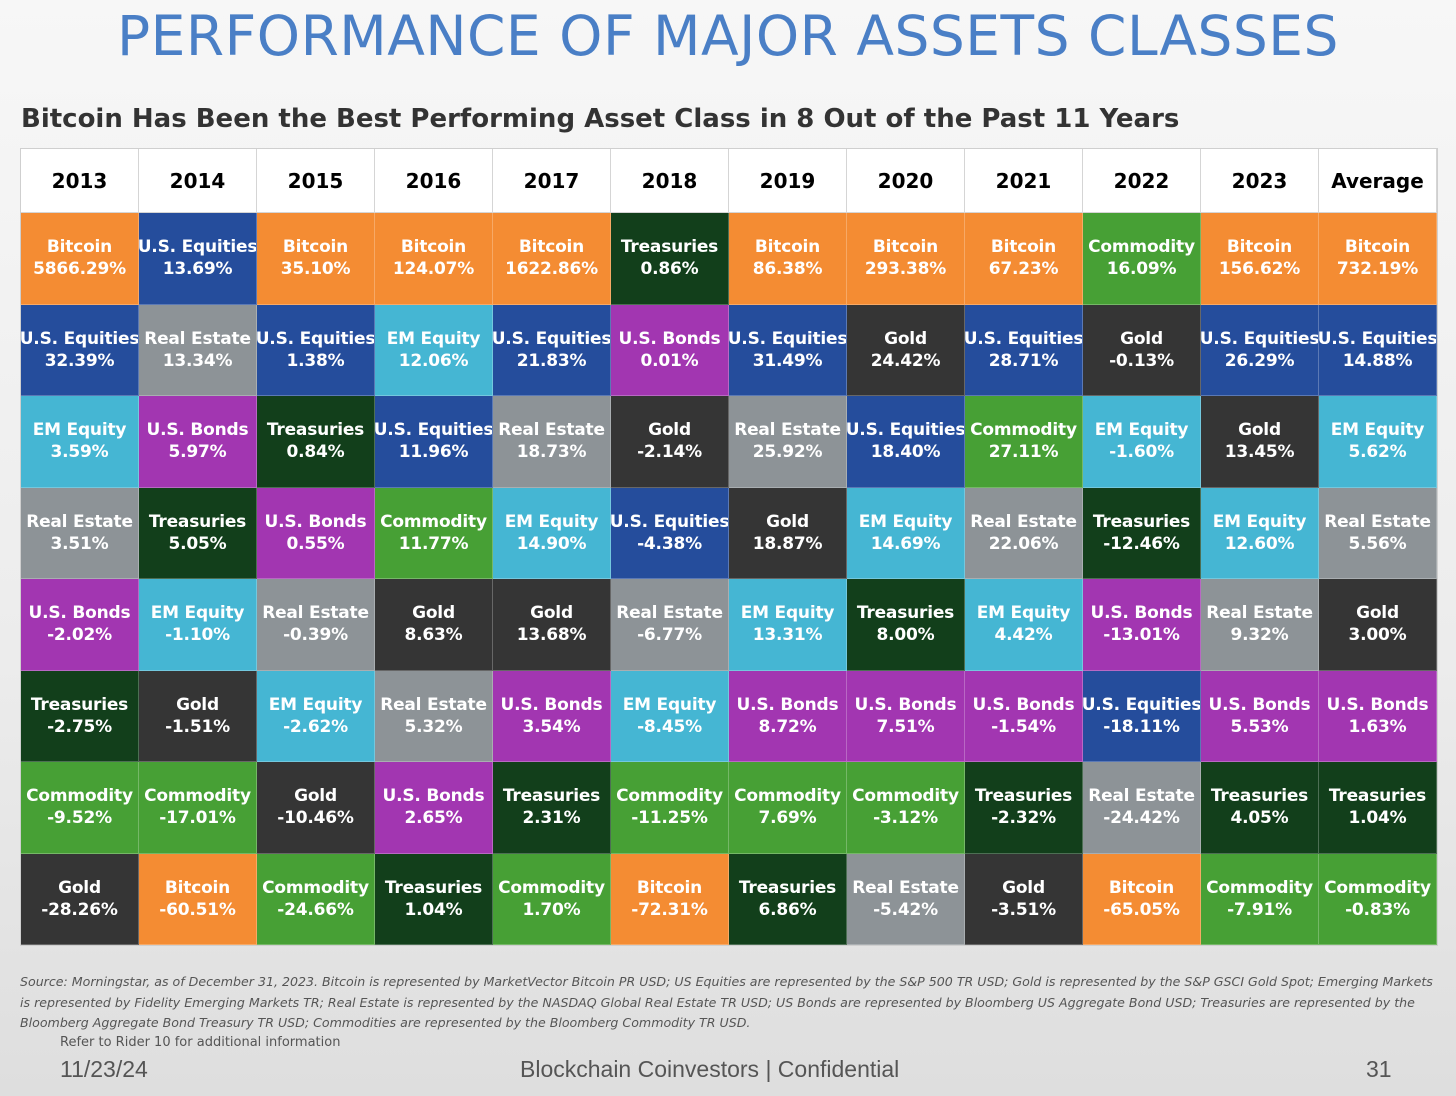 This screenshot has width=1456, height=1096. I want to click on asset-cell: Gold 13.45%, so click(1260, 442).